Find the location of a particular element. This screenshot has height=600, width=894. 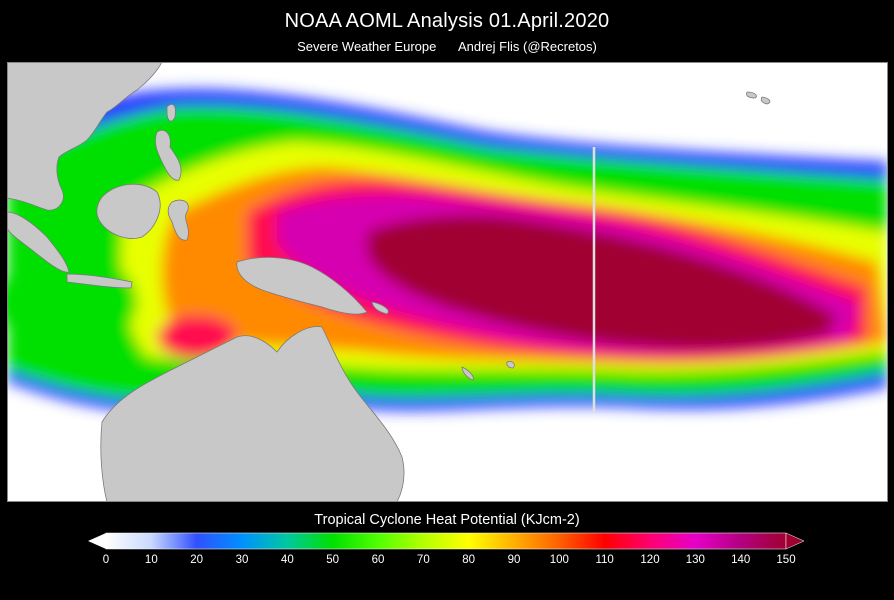

colorbar-tick-label: 100 is located at coordinates (559, 560).